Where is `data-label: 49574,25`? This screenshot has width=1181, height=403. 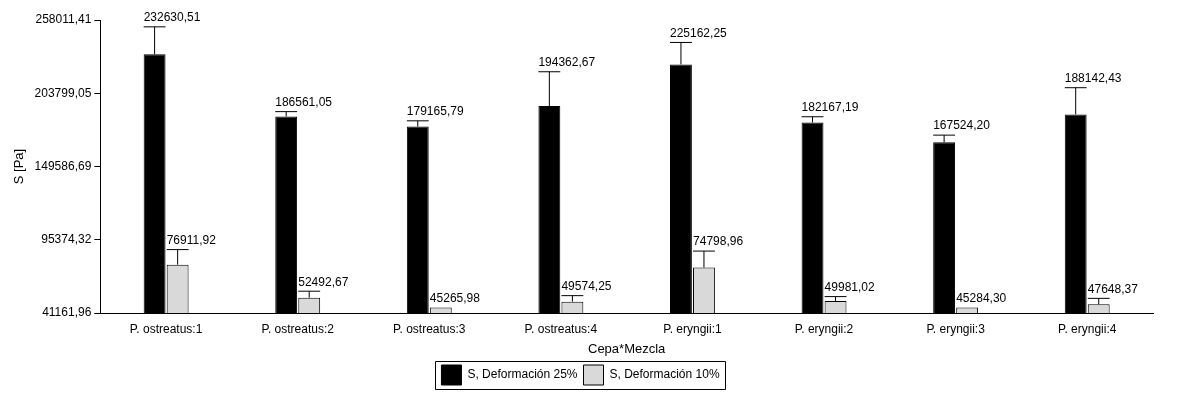
data-label: 49574,25 is located at coordinates (586, 285).